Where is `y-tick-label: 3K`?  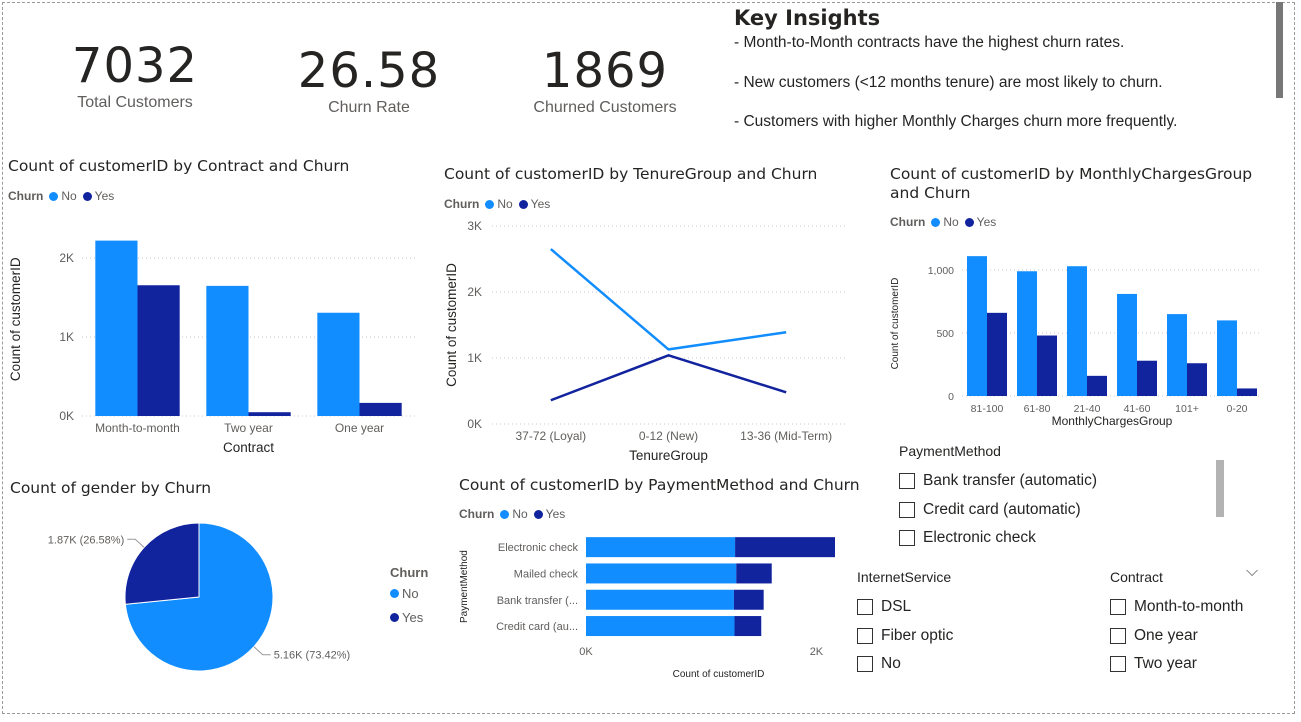
y-tick-label: 3K is located at coordinates (474, 226).